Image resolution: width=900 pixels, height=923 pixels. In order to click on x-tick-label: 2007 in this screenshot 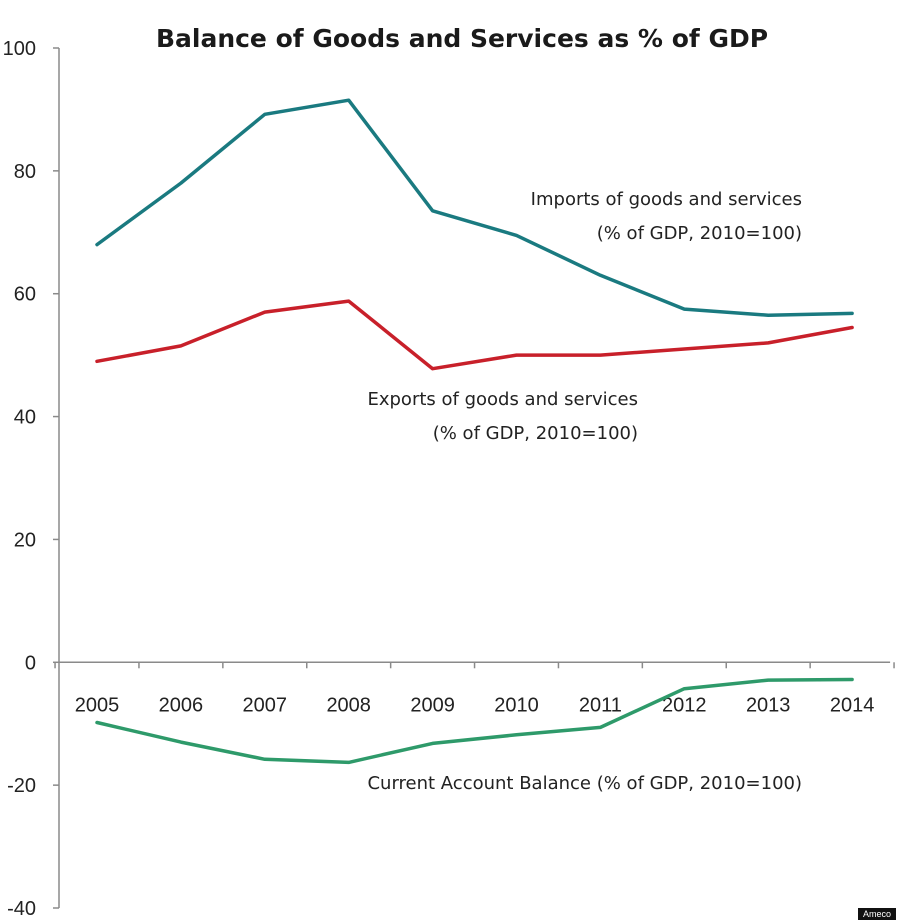, I will do `click(265, 705)`.